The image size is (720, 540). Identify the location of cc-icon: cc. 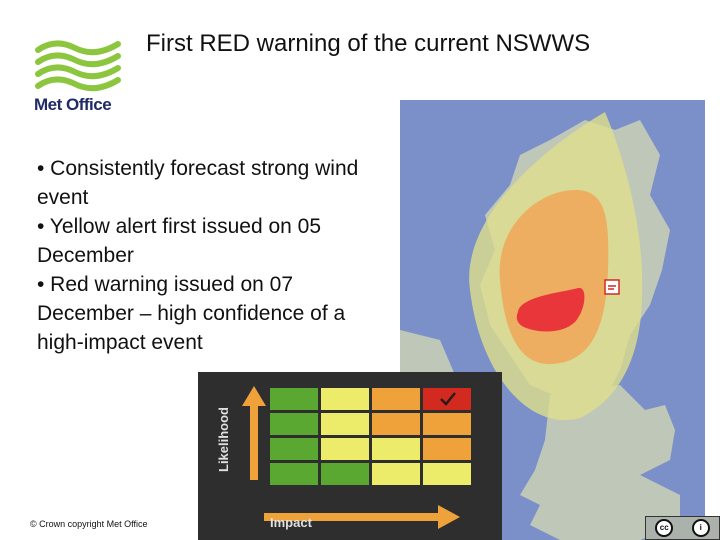
(664, 528).